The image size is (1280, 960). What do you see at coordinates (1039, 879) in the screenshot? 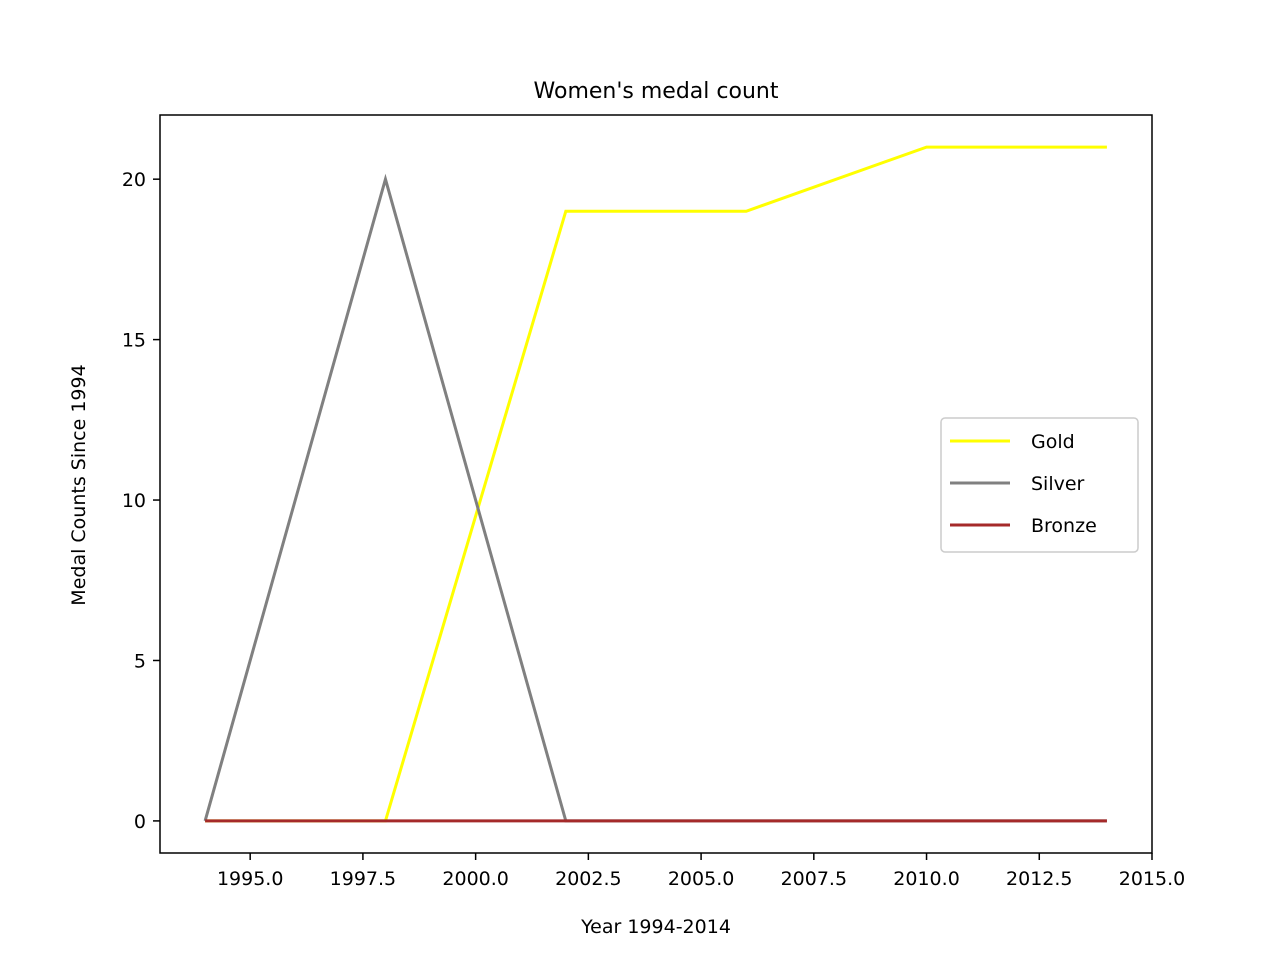
I see `x-tick-label: 2012.5` at bounding box center [1039, 879].